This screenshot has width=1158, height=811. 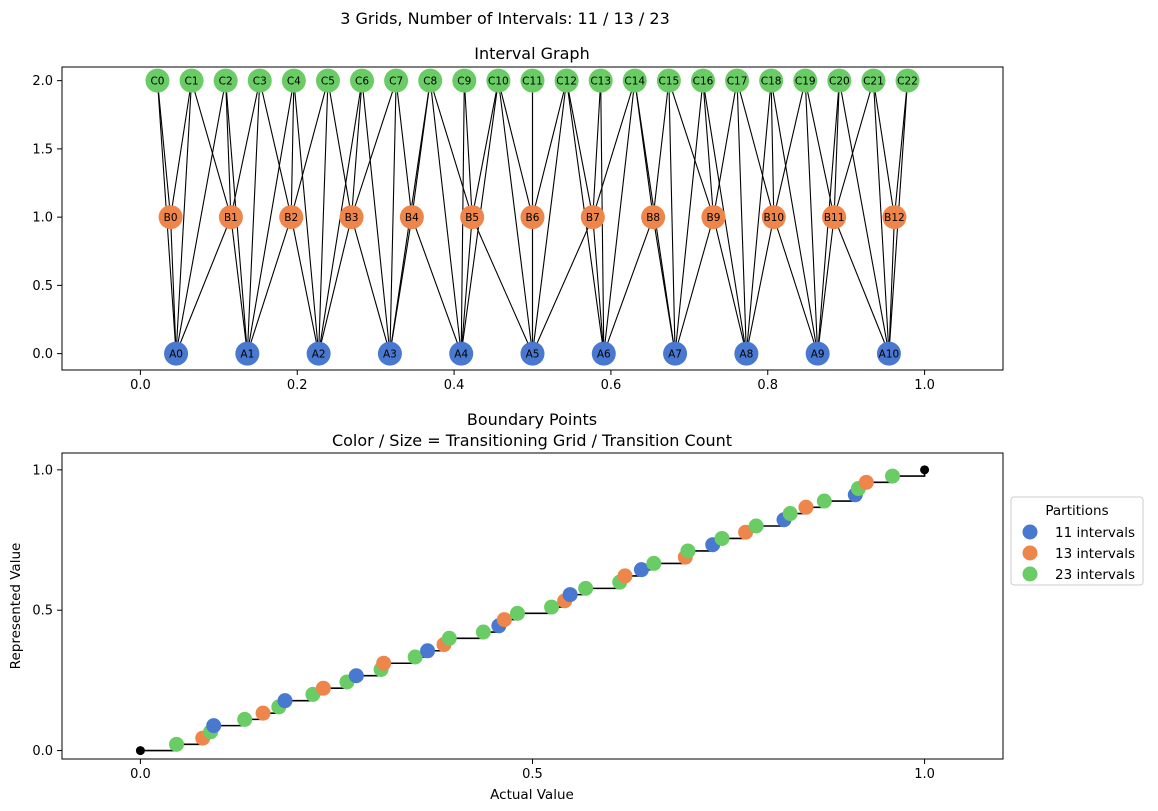 I want to click on graph-node-label: B11, so click(x=834, y=218).